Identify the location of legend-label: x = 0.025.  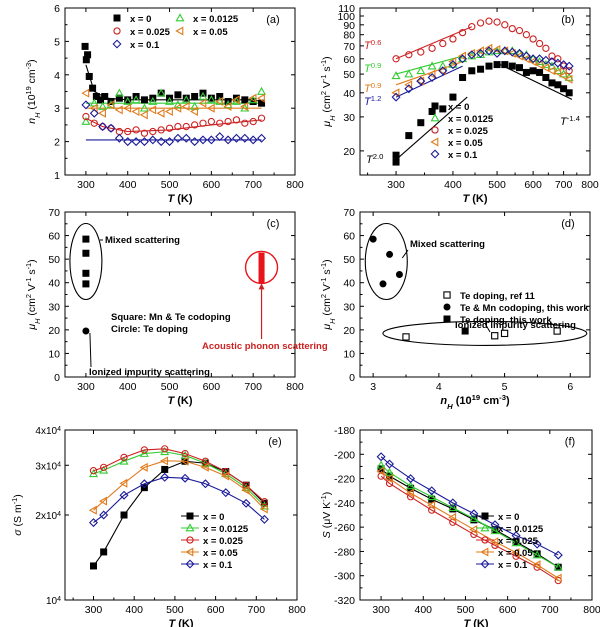
(518, 541).